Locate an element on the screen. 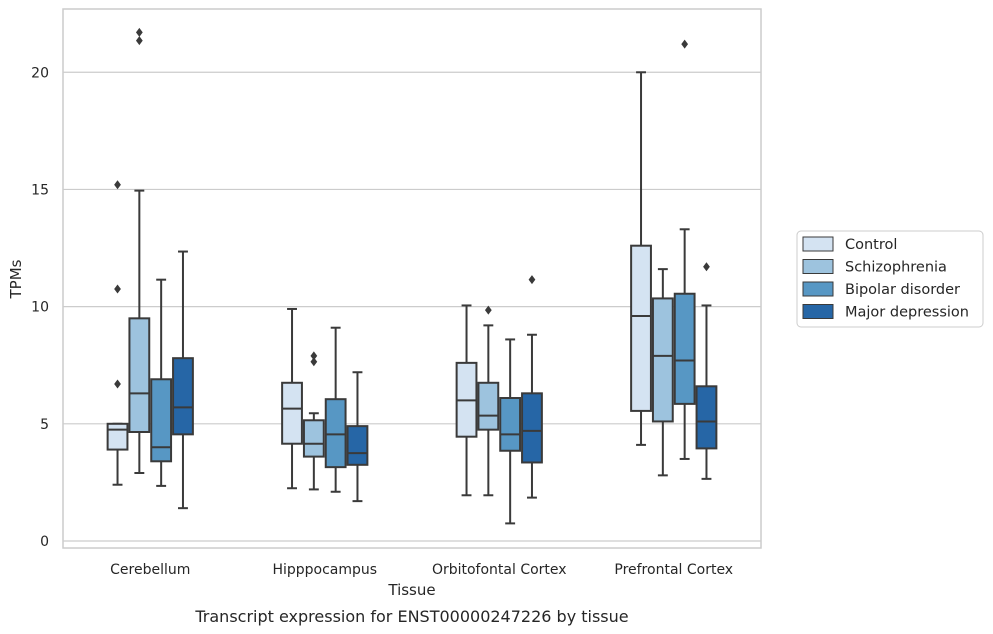 The image size is (993, 634). legend-frame is located at coordinates (890, 279).